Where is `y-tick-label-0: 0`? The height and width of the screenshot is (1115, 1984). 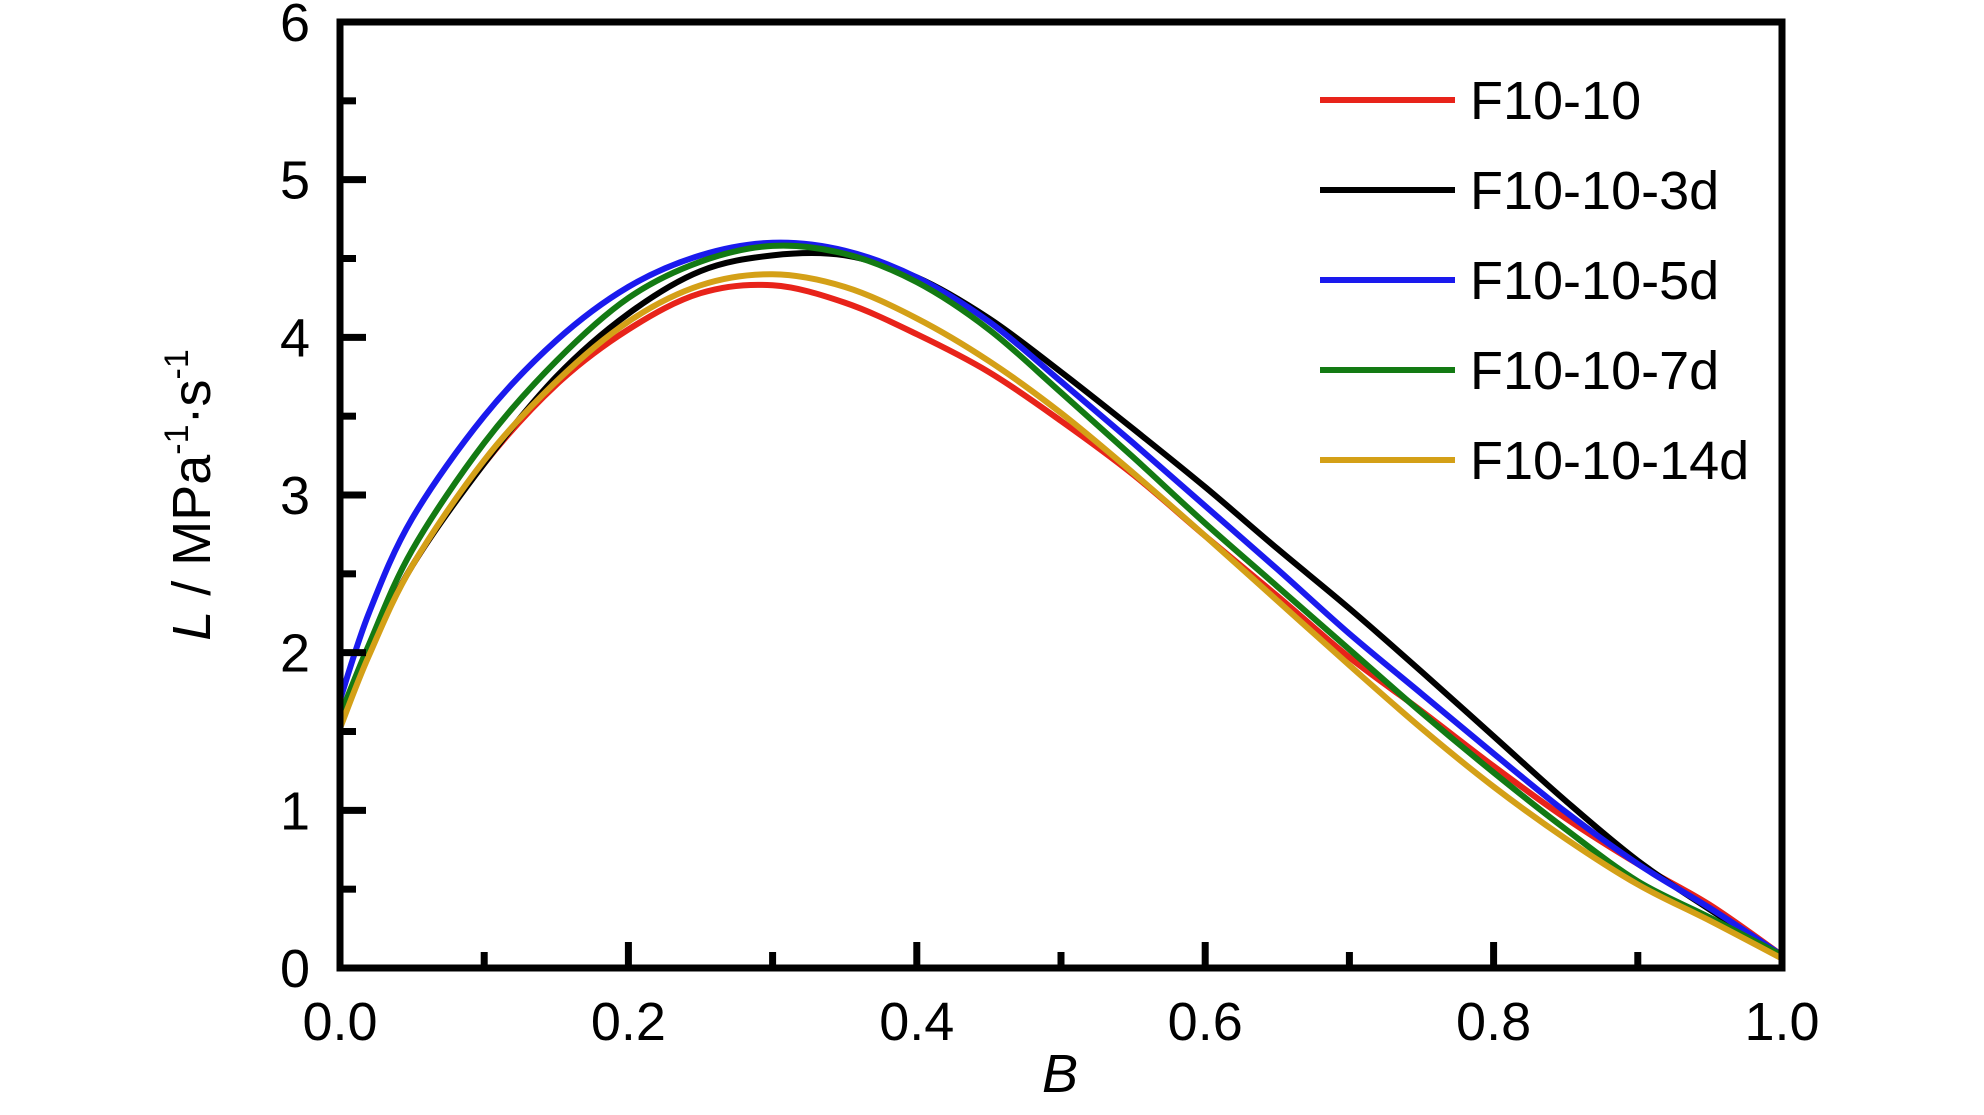
y-tick-label-0: 0 is located at coordinates (295, 969).